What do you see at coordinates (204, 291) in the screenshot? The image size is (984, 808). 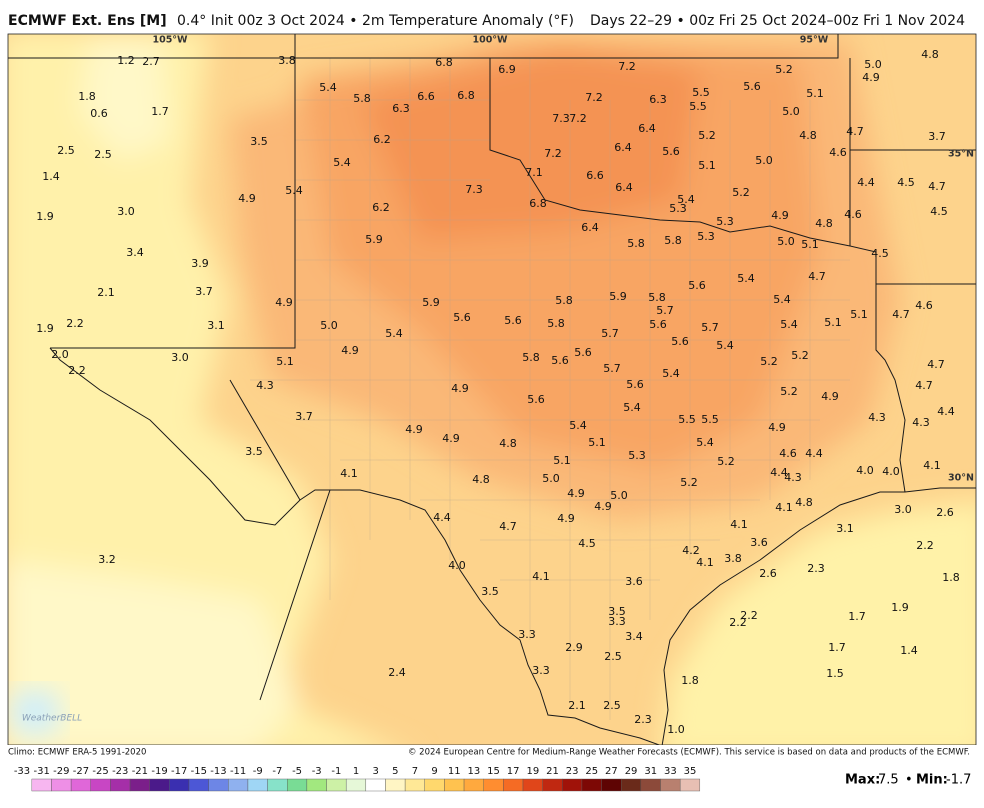 I see `anomaly-label: 3.7` at bounding box center [204, 291].